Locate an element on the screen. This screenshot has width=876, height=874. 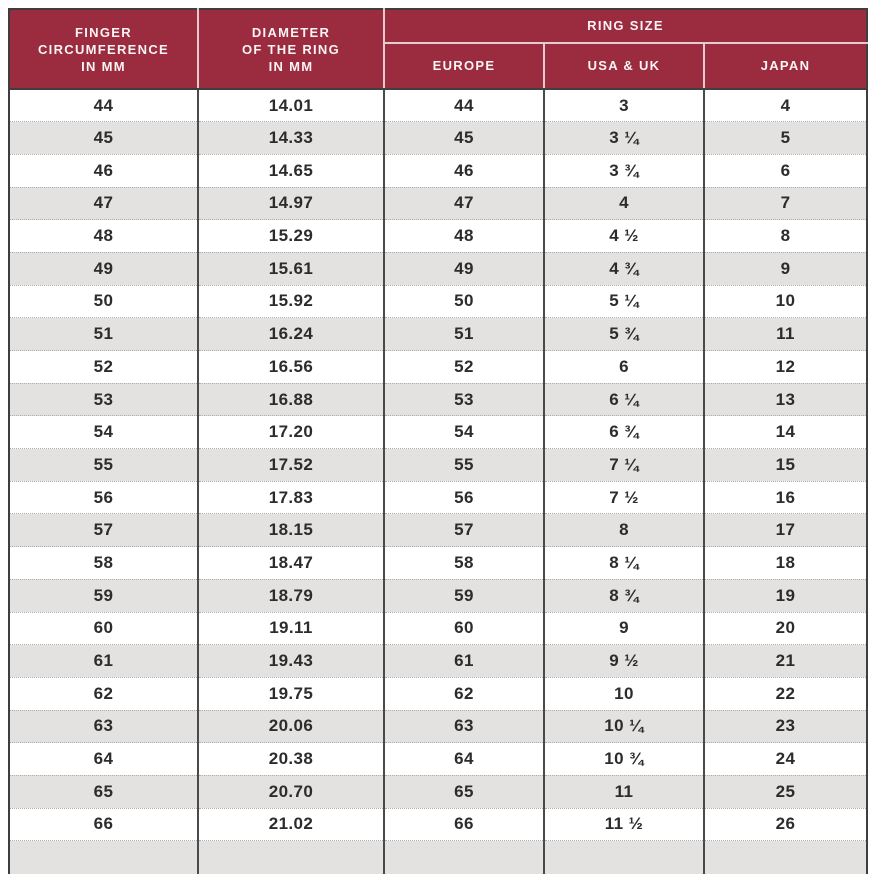
cell-size-japan: 7 is located at coordinates (785, 203).